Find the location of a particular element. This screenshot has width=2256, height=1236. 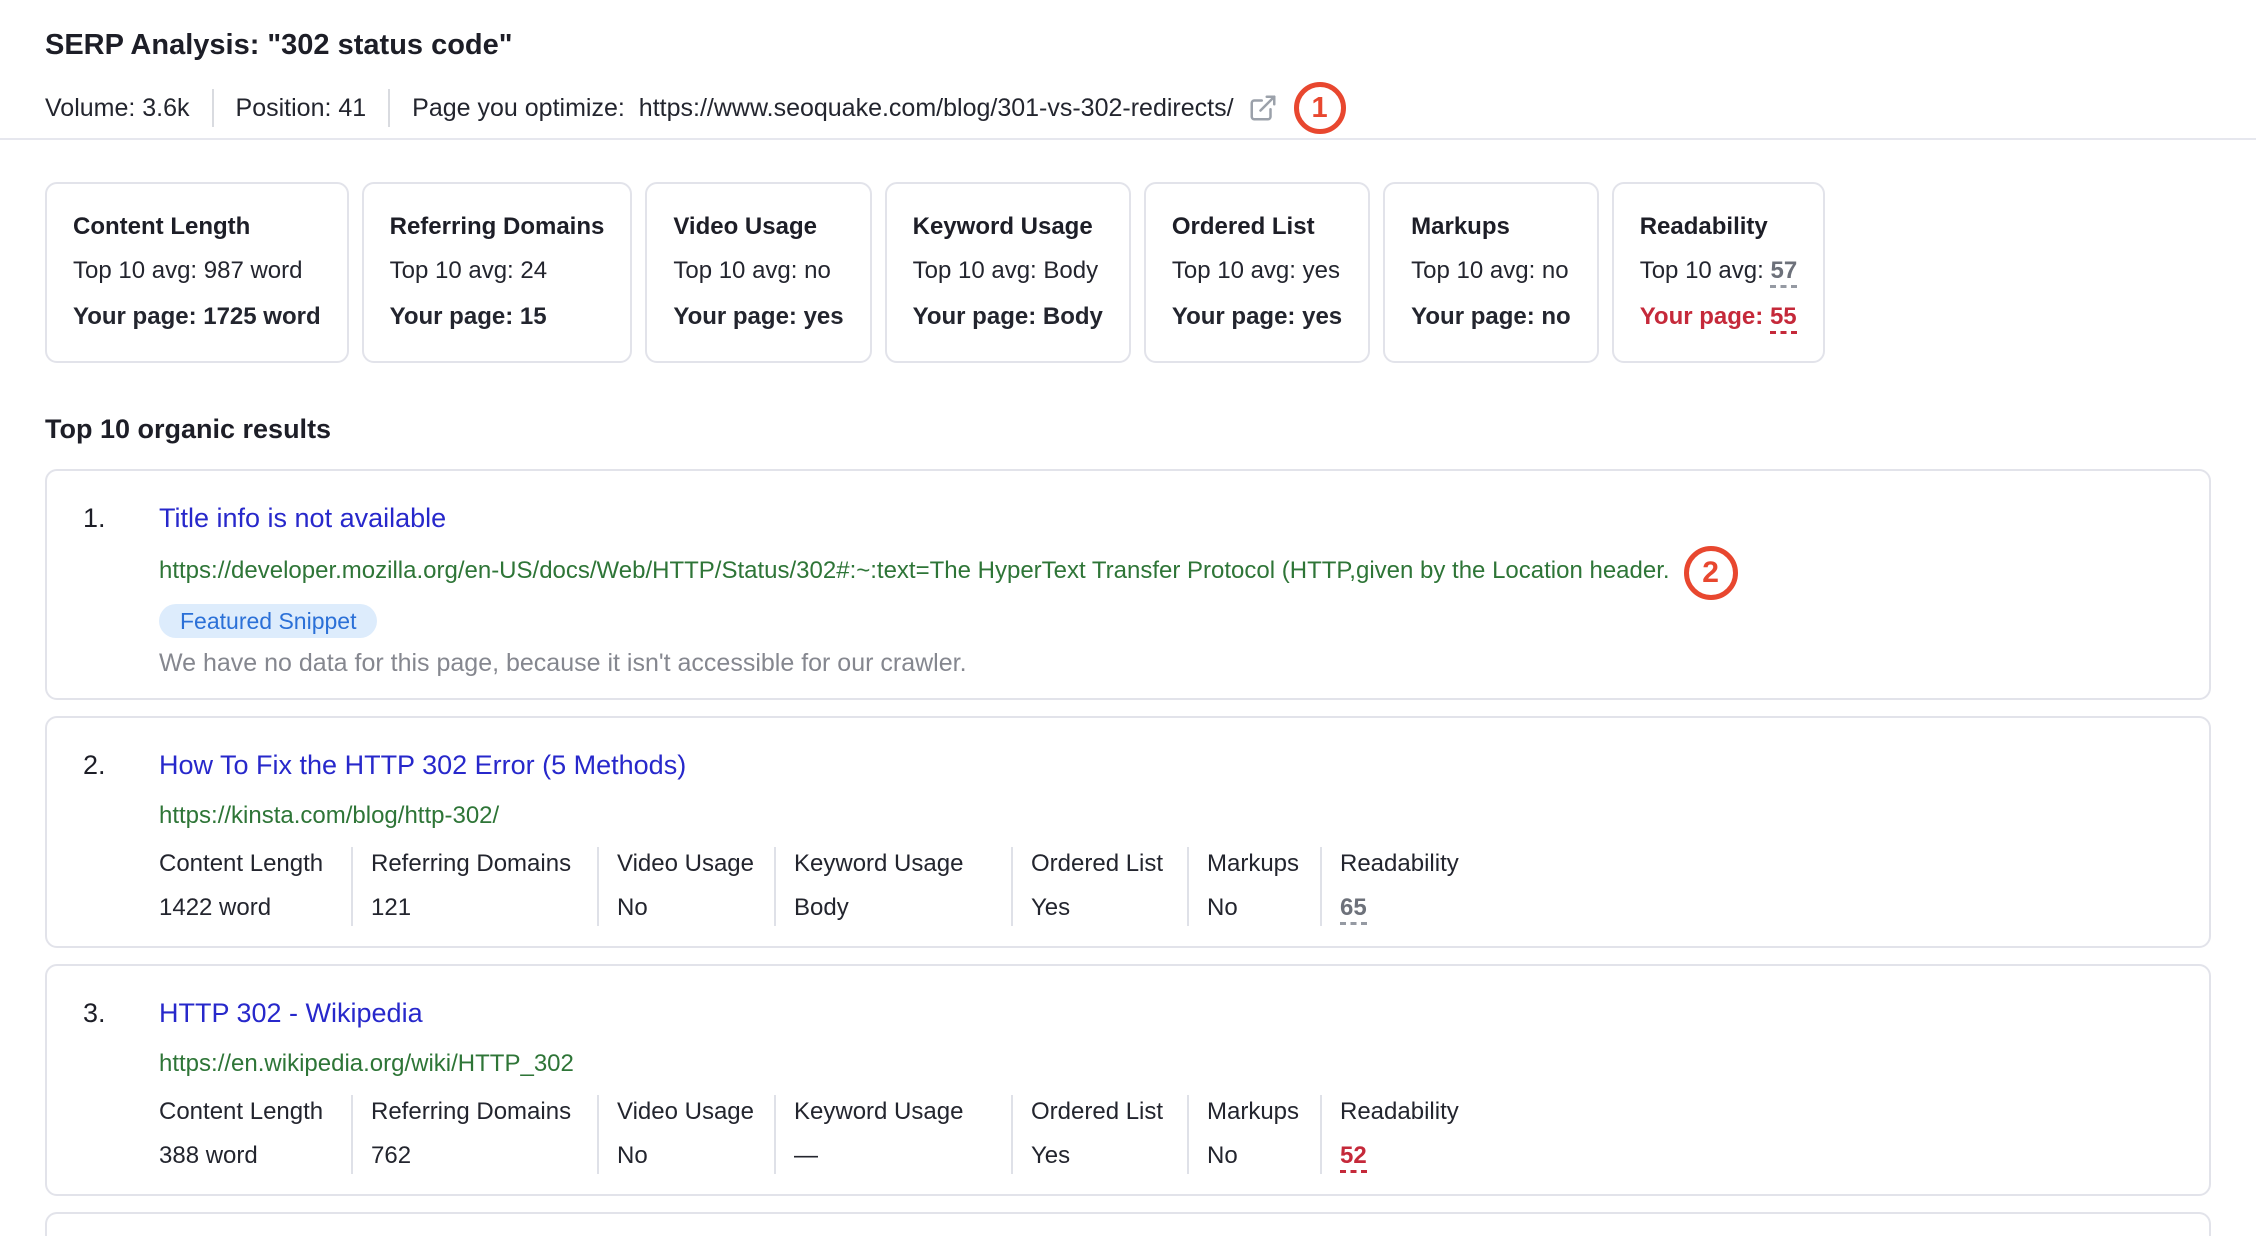

summary-card-top10-line: Top 10 avg: yes is located at coordinates (1257, 270).